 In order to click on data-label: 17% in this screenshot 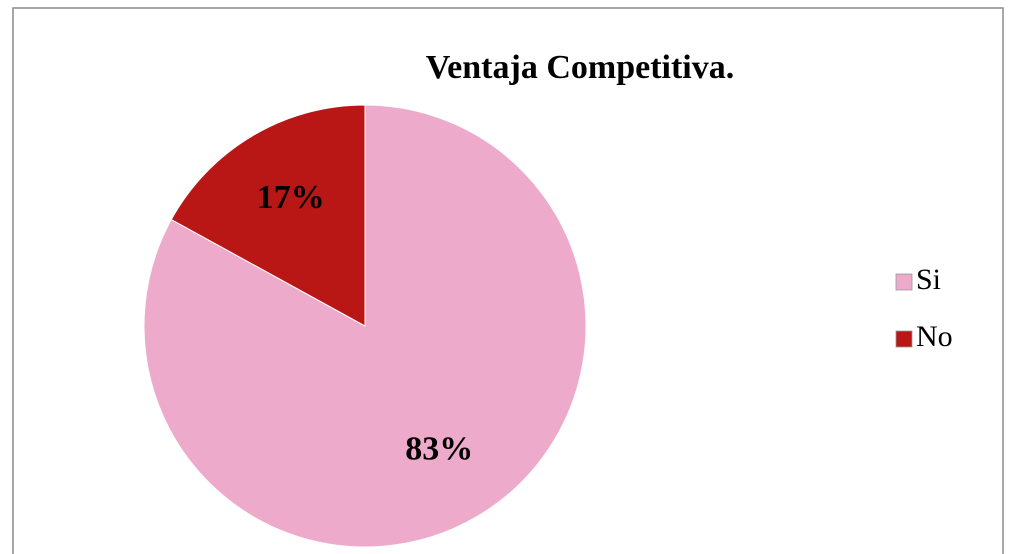, I will do `click(291, 197)`.